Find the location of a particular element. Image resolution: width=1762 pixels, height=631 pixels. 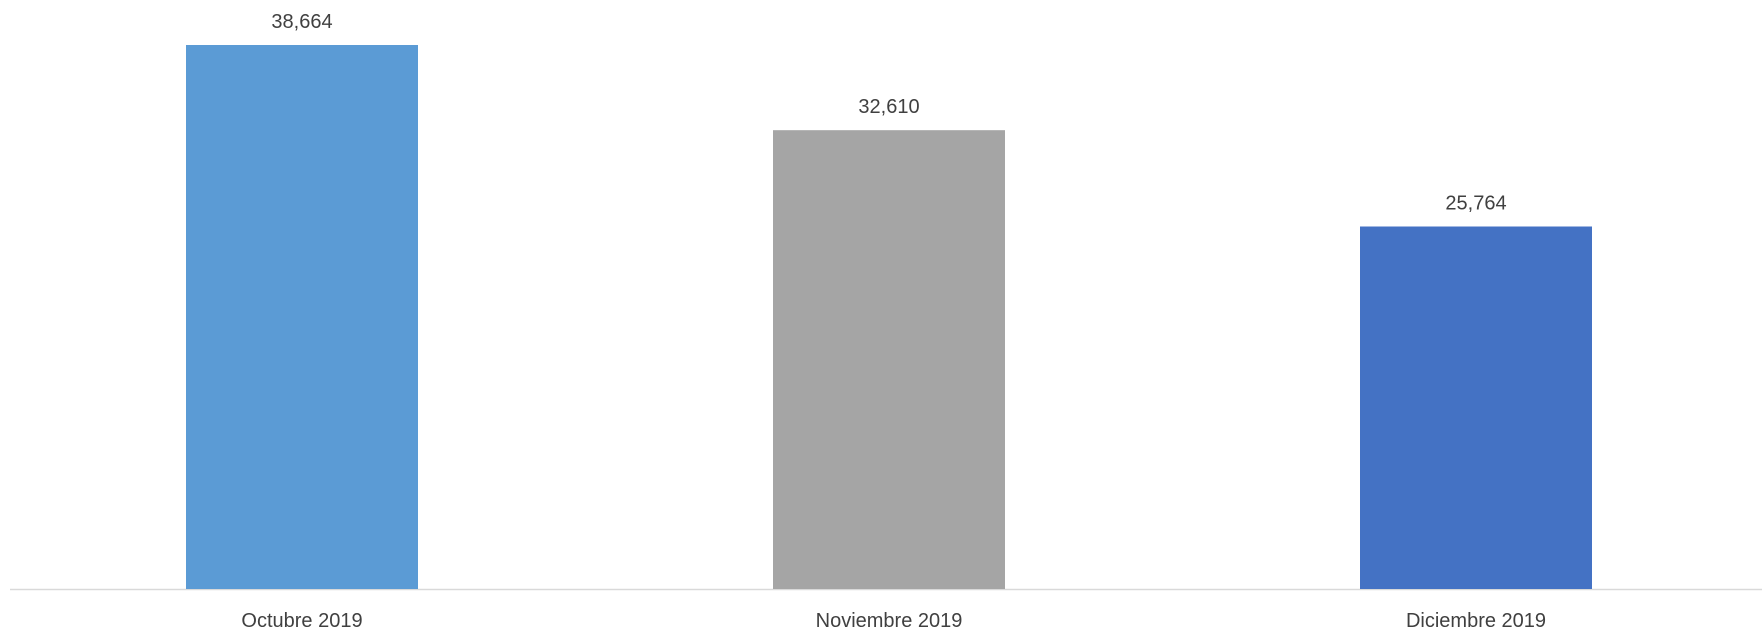

category-label-group: Octubre 2019 Noviembre 2019 Diciembre 2019 is located at coordinates (893, 620).